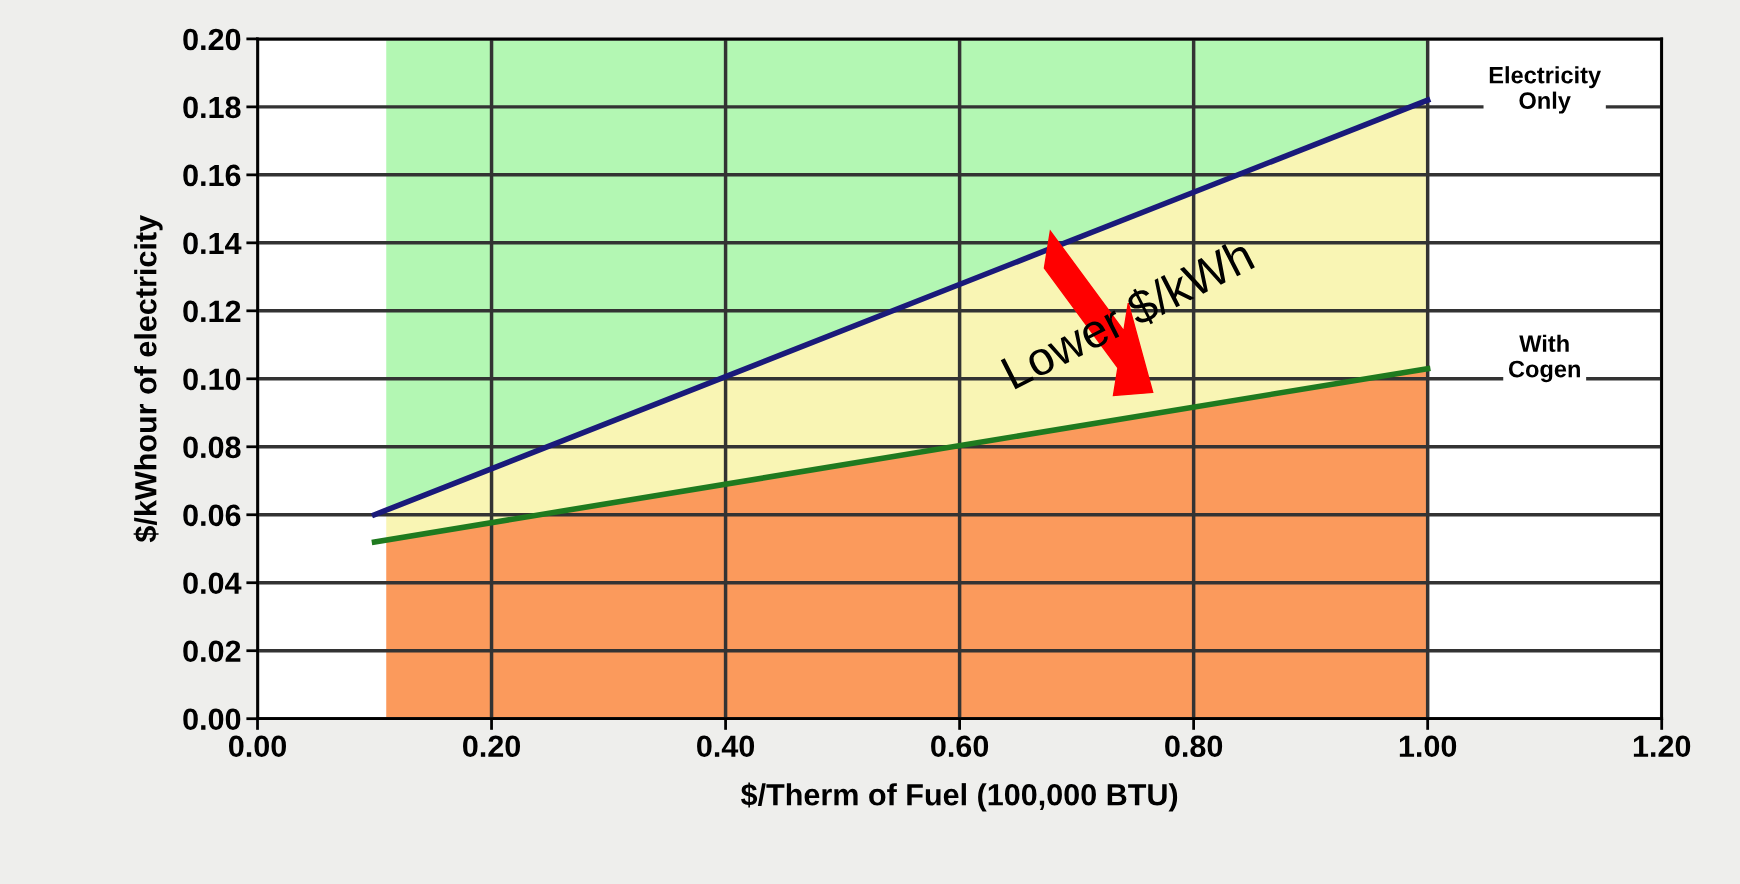 This screenshot has width=1740, height=884. I want to click on x-tick-label: 0.20, so click(492, 746).